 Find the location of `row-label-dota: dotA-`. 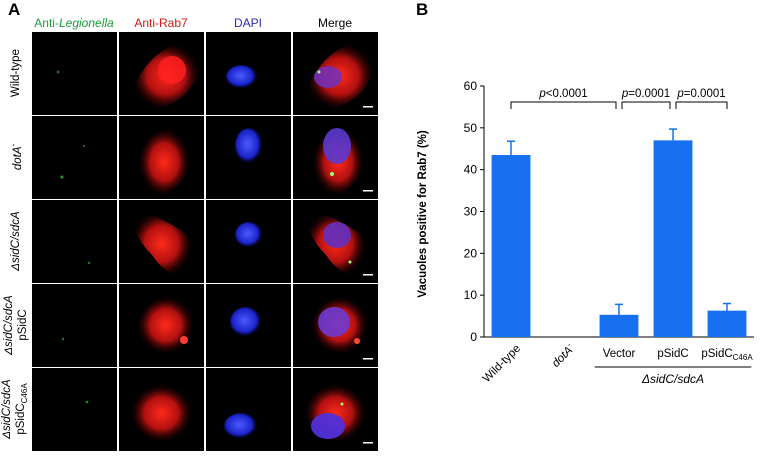

row-label-dota: dotA- is located at coordinates (16, 157).